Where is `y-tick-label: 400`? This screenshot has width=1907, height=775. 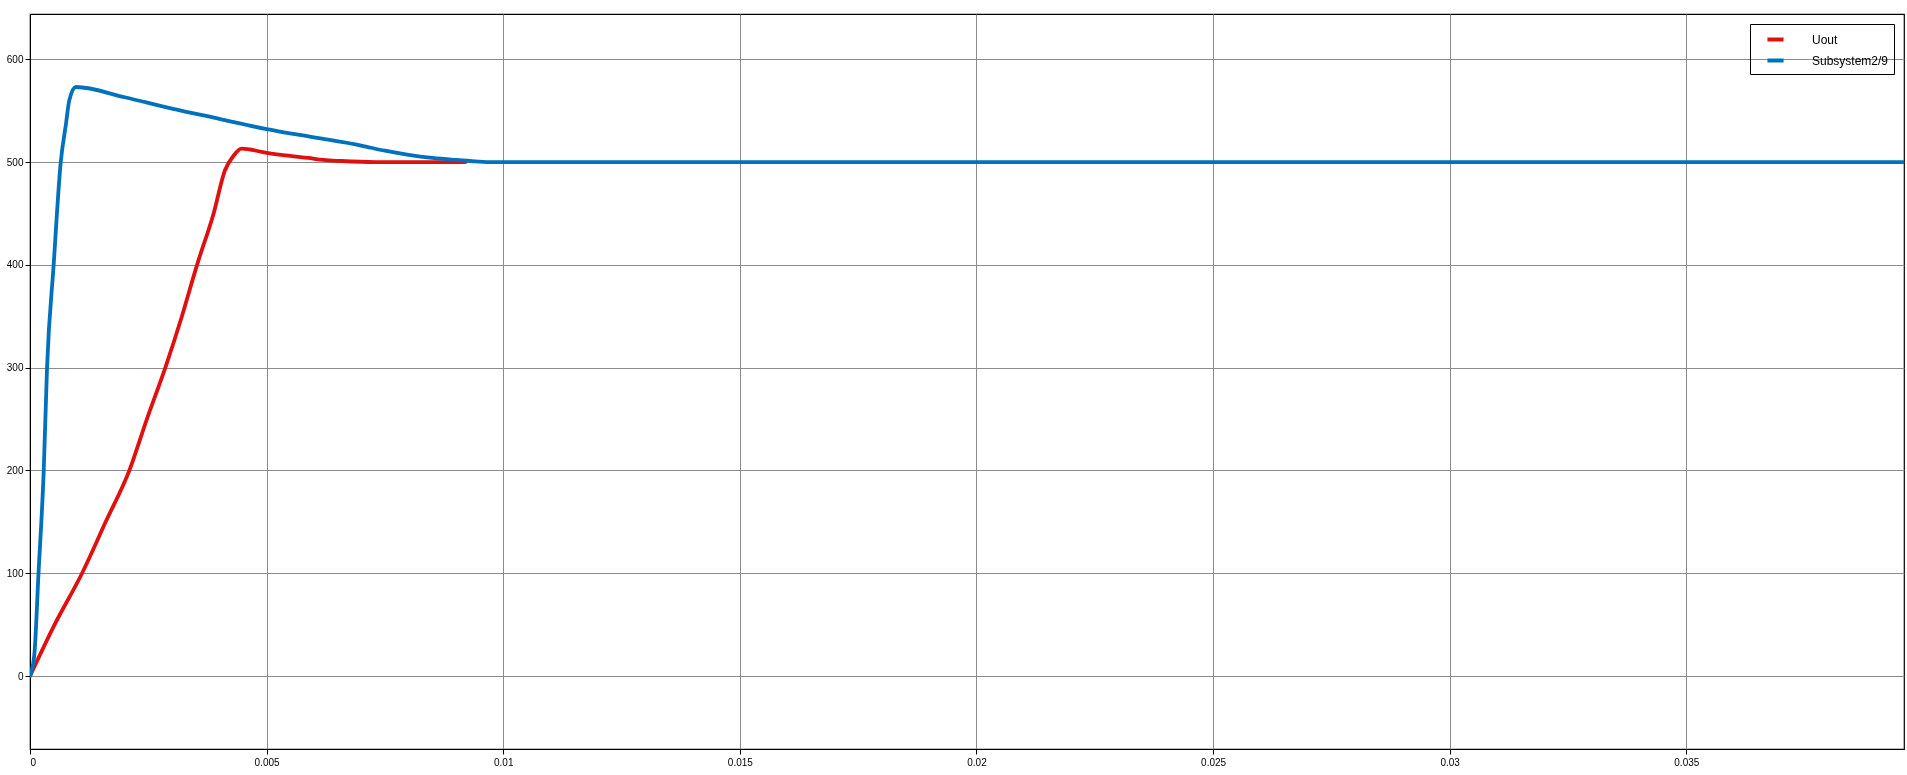
y-tick-label: 400 is located at coordinates (15, 265).